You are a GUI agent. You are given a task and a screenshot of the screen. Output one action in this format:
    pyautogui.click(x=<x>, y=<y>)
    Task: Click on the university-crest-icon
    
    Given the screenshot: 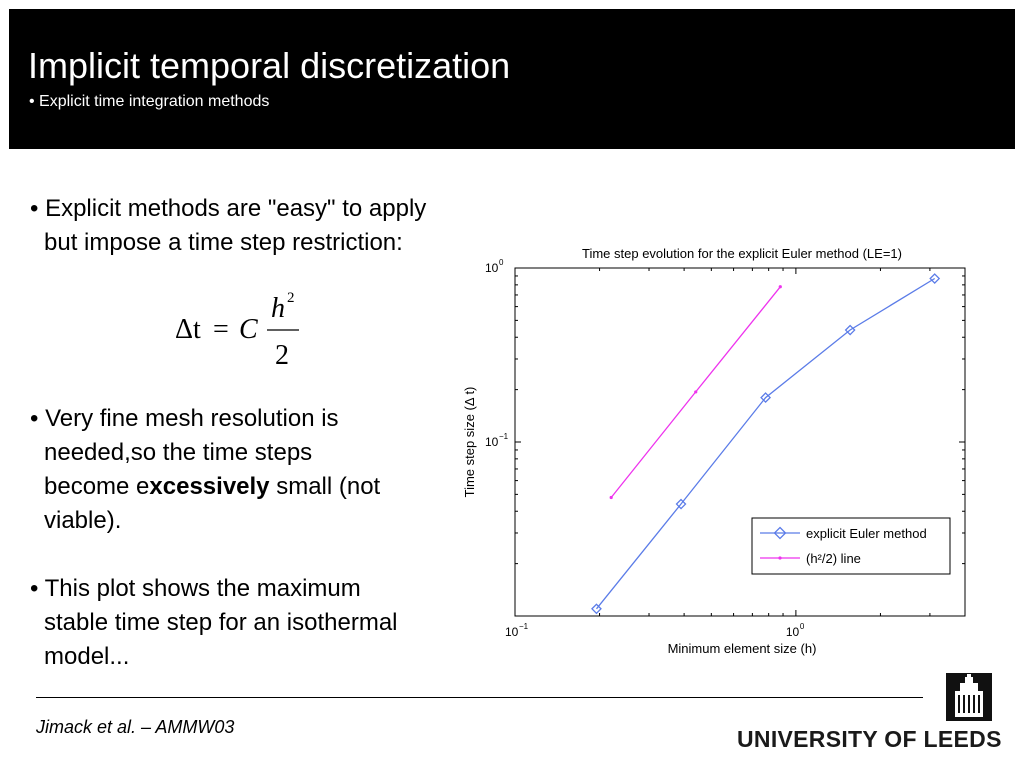 What is the action you would take?
    pyautogui.click(x=969, y=697)
    